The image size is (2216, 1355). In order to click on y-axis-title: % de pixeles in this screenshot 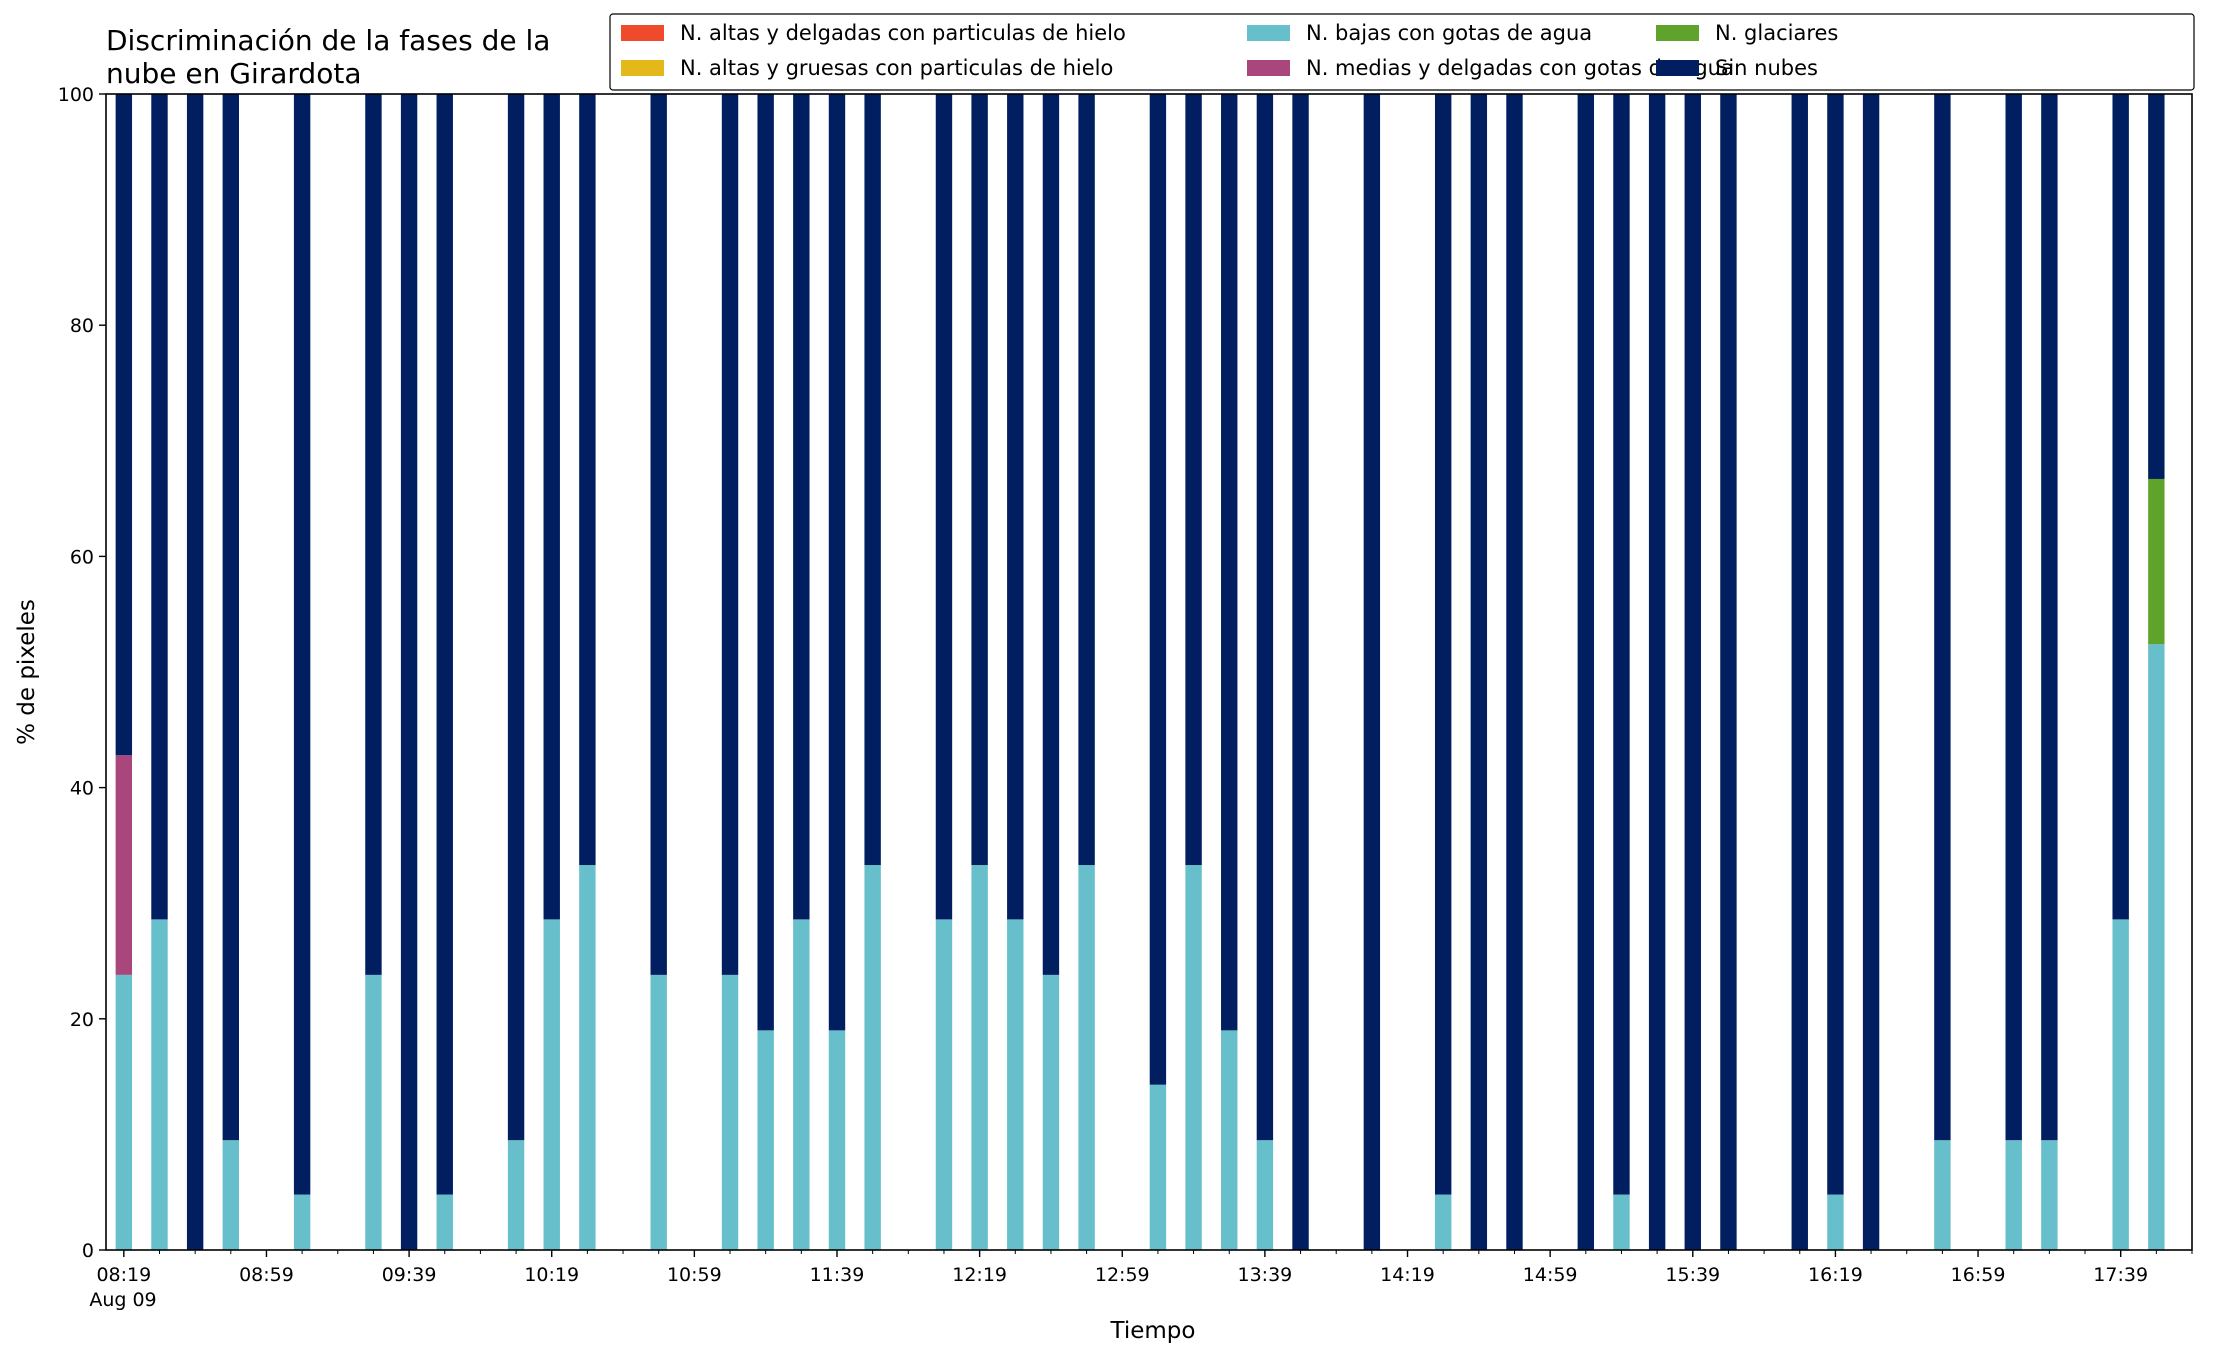, I will do `click(27, 672)`.